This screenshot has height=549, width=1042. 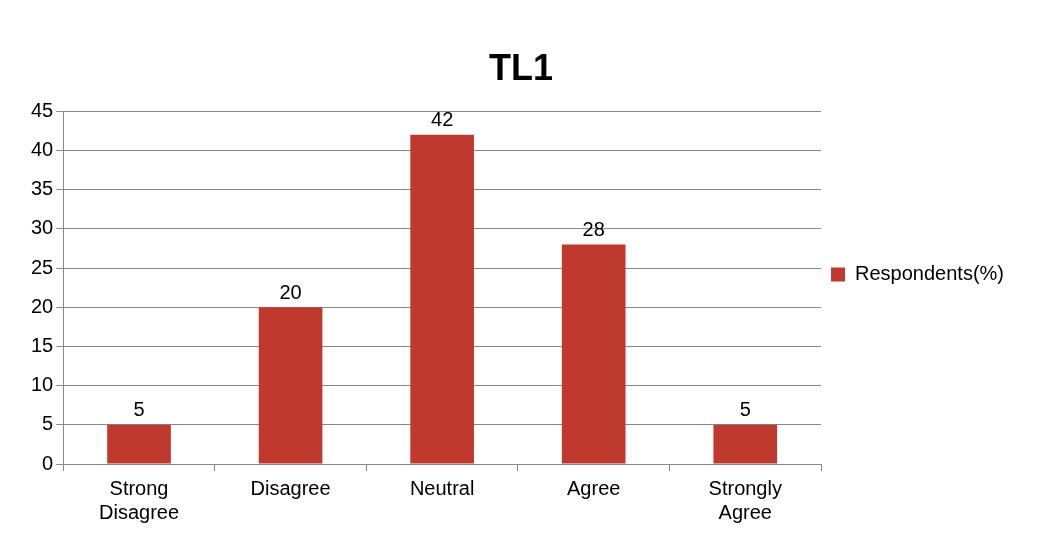 I want to click on data-label: 28, so click(x=593, y=229).